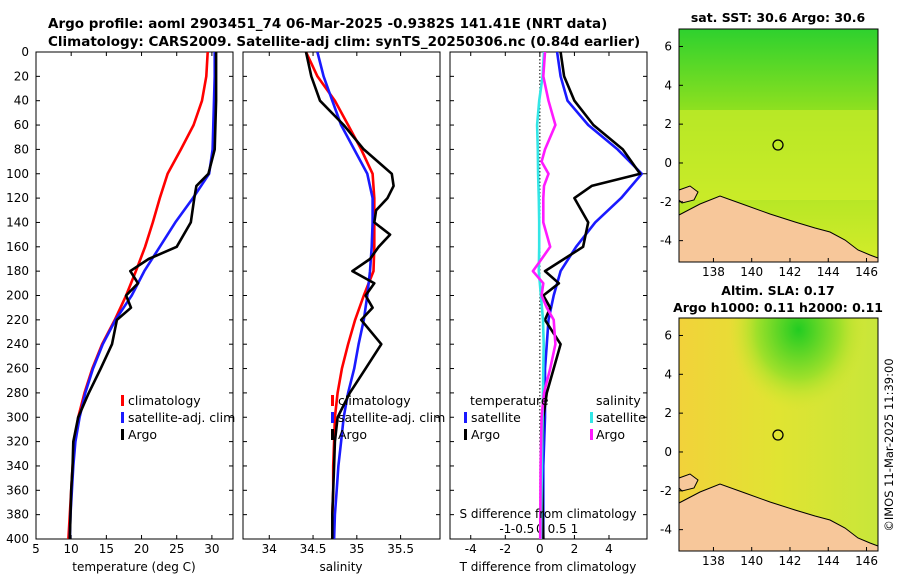 This screenshot has height=580, width=900. What do you see at coordinates (17, 247) in the screenshot?
I see `depth-tick-label: 160` at bounding box center [17, 247].